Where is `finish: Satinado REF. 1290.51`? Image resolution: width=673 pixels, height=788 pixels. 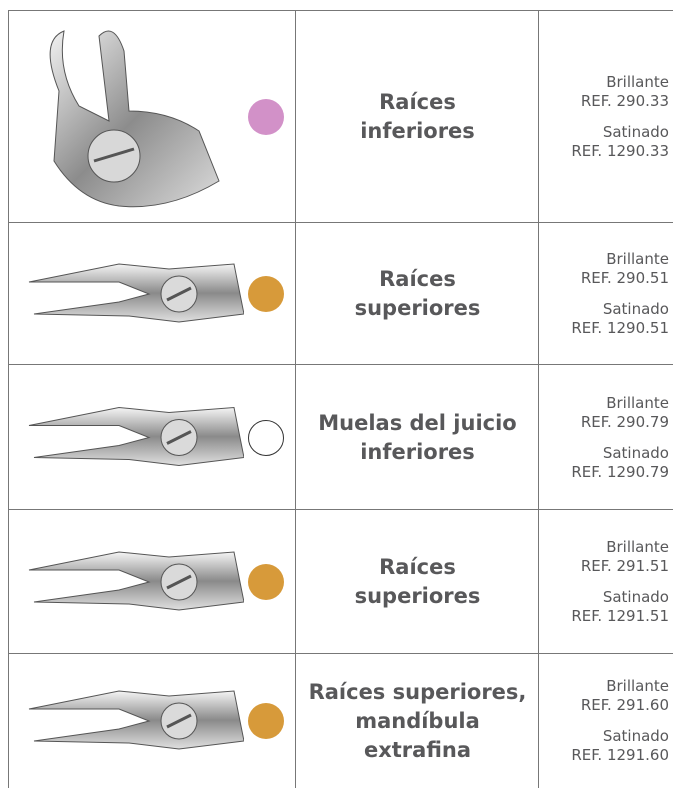 finish: Satinado REF. 1290.51 is located at coordinates (620, 319).